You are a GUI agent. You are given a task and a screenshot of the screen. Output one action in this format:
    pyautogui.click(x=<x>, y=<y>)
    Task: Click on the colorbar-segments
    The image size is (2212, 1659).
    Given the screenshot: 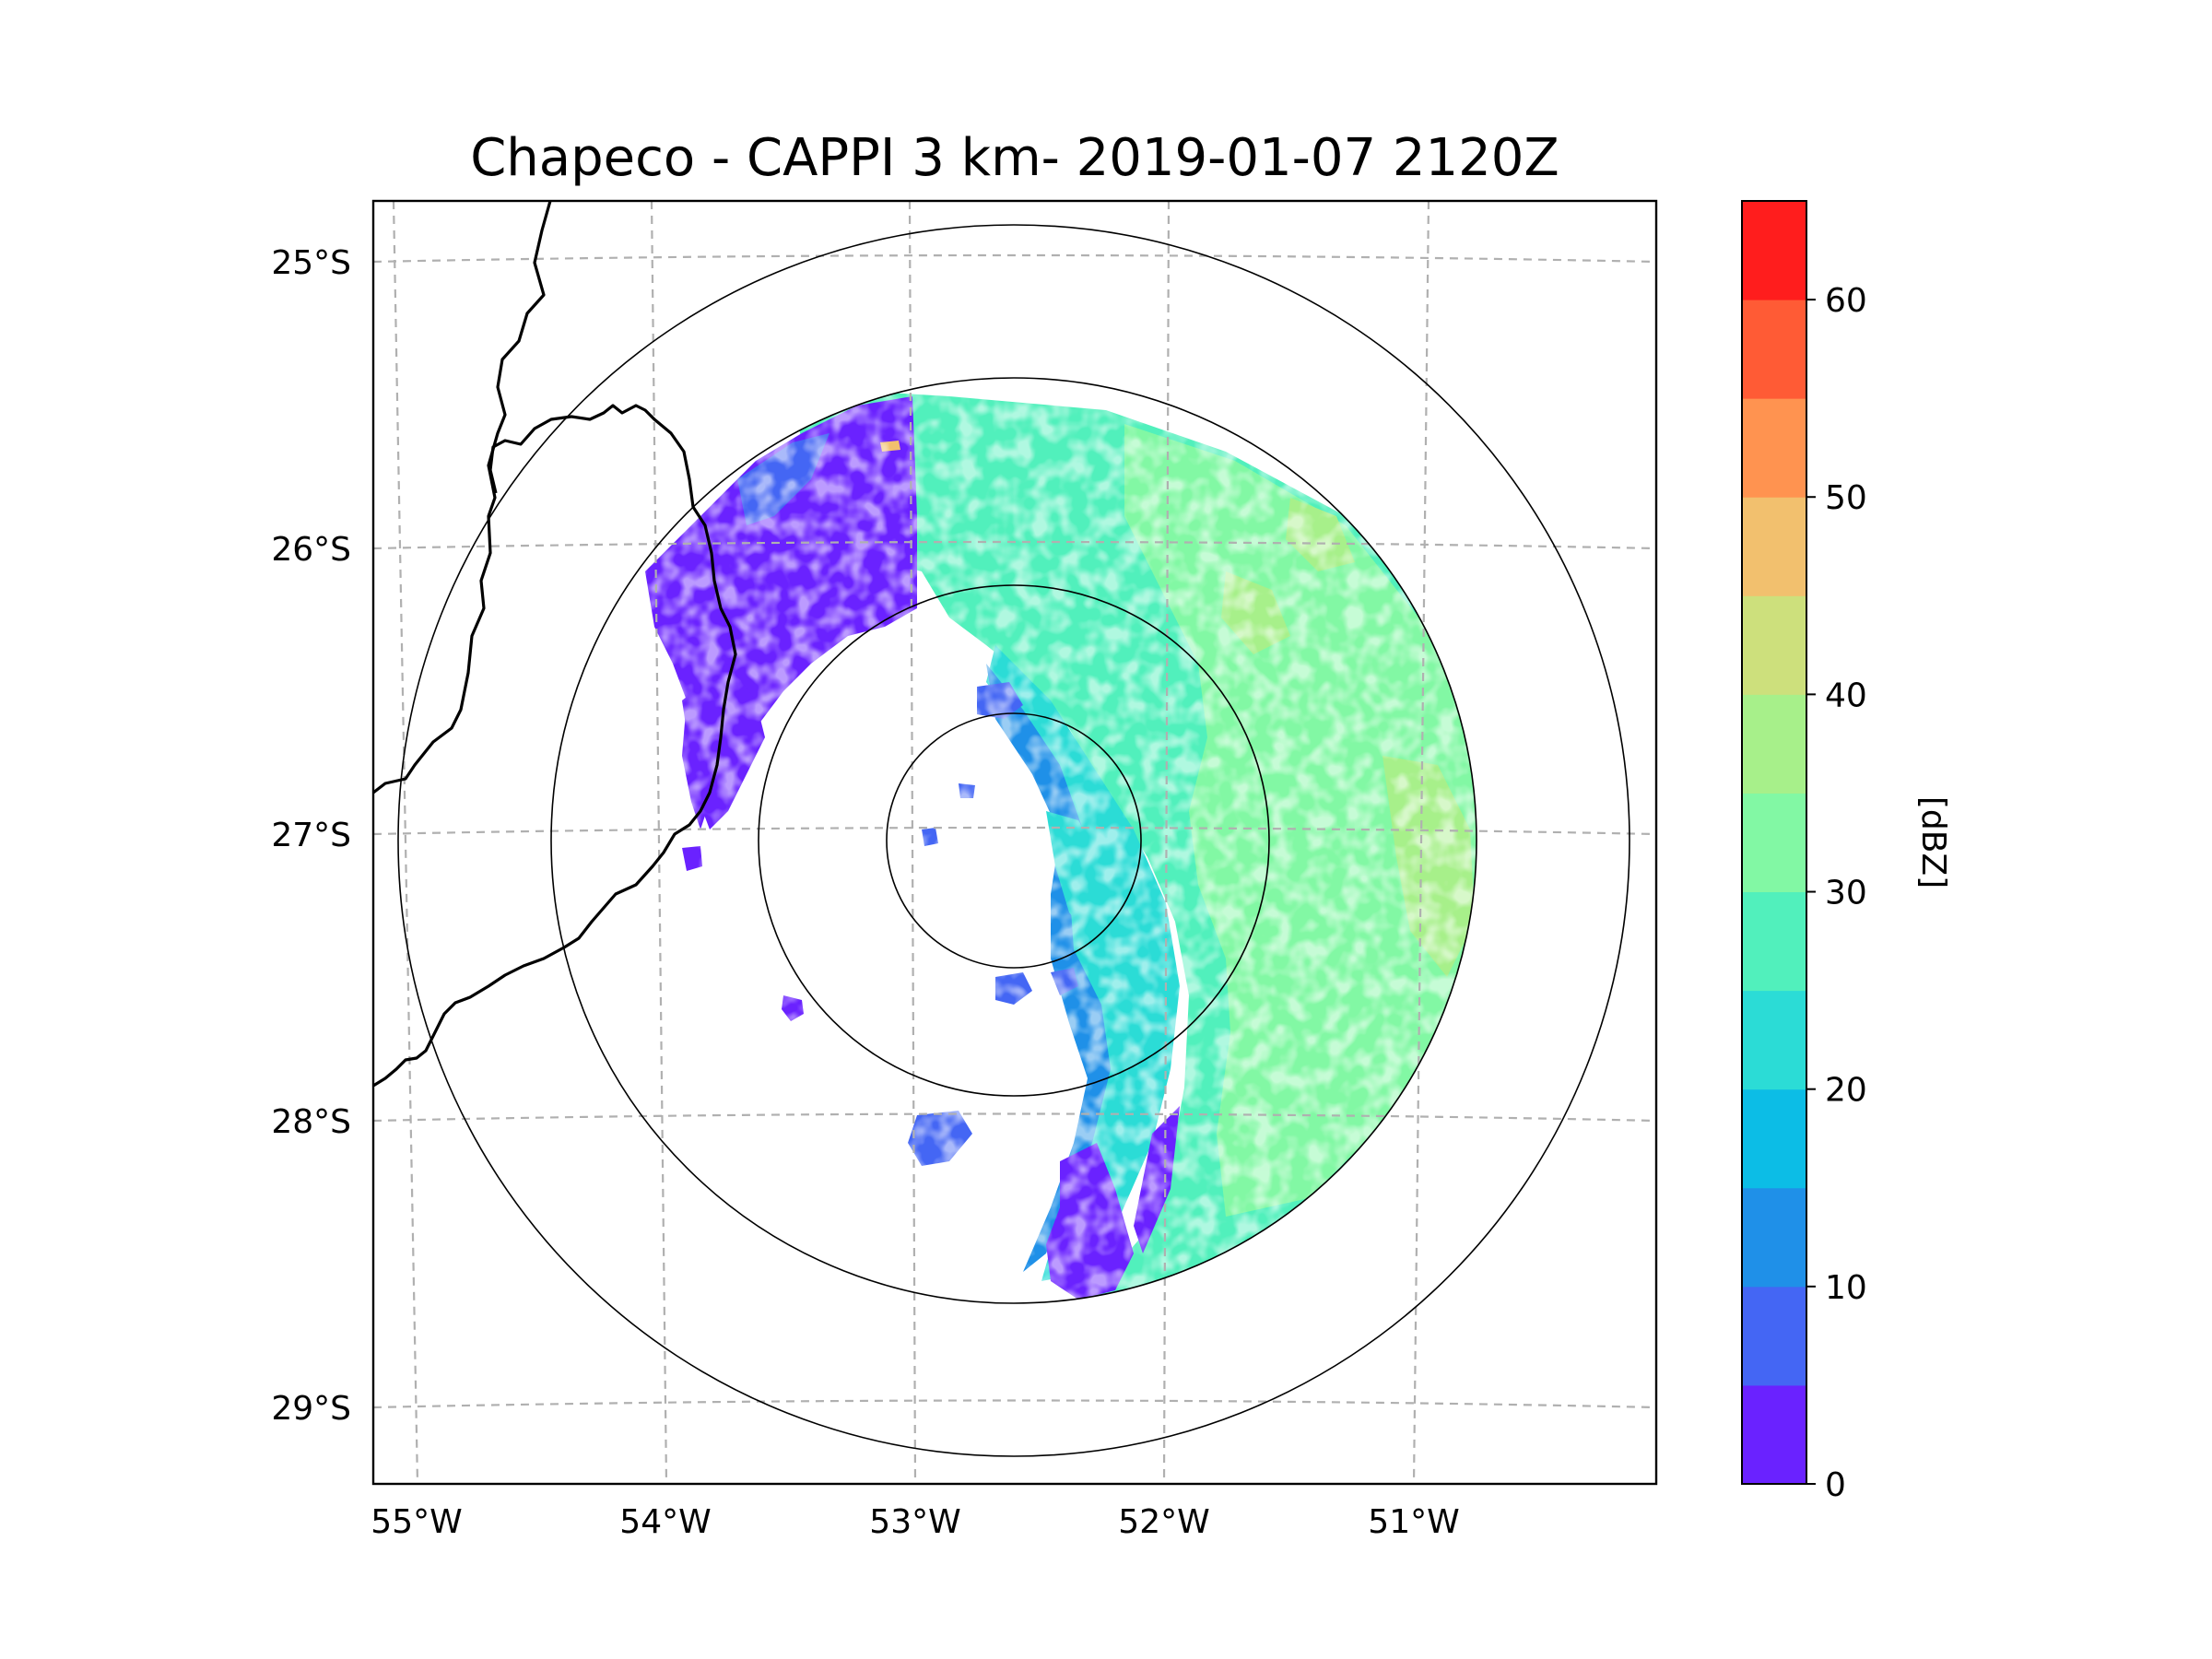 What is the action you would take?
    pyautogui.click(x=1774, y=843)
    